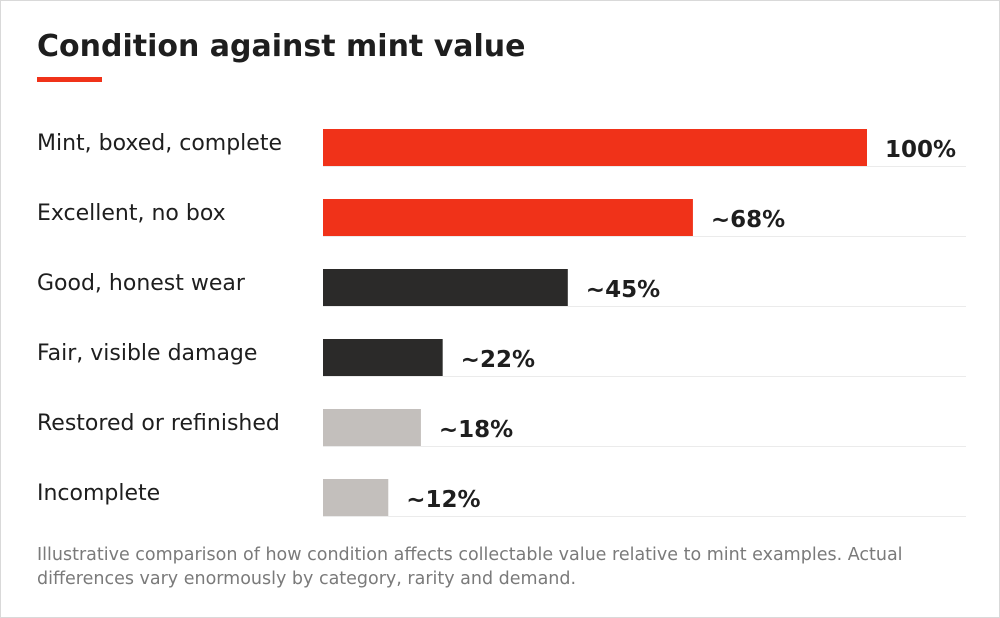 Image resolution: width=1000 pixels, height=618 pixels. What do you see at coordinates (281, 46) in the screenshot?
I see `chart-title: Condition against mint value` at bounding box center [281, 46].